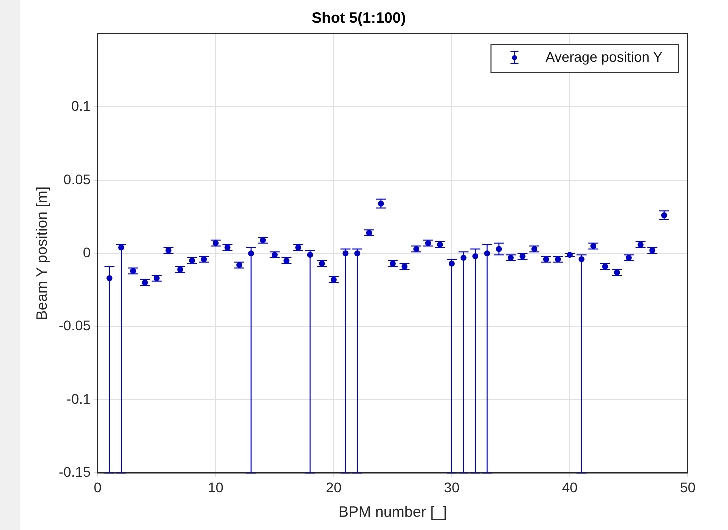  What do you see at coordinates (359, 19) in the screenshot?
I see `chart-title: Shot 5(1:100)` at bounding box center [359, 19].